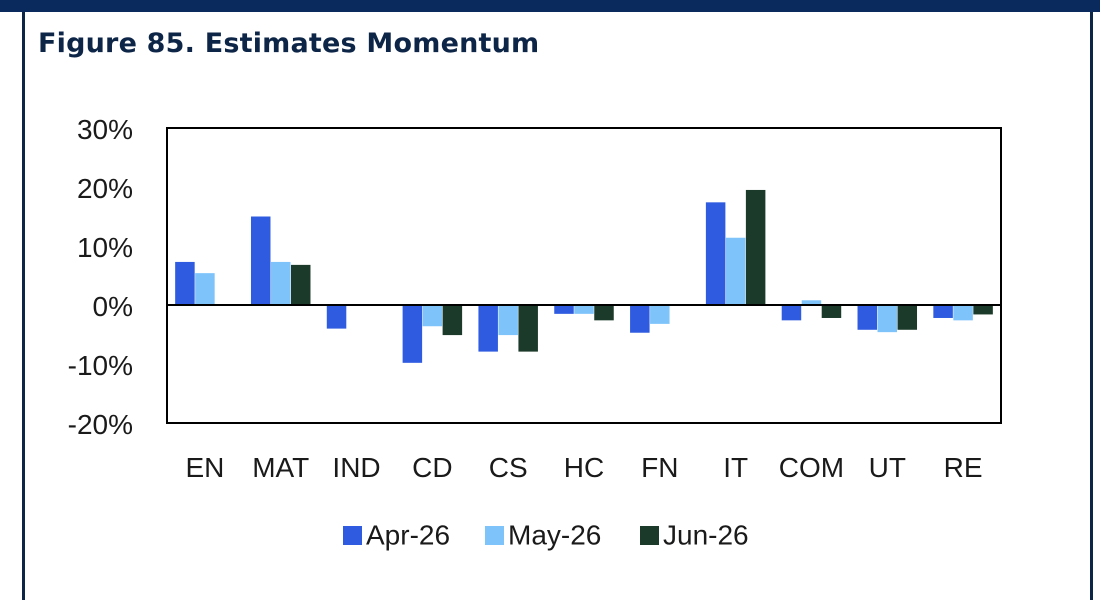 This screenshot has width=1100, height=600. I want to click on x-tick-label: IND, so click(356, 467).